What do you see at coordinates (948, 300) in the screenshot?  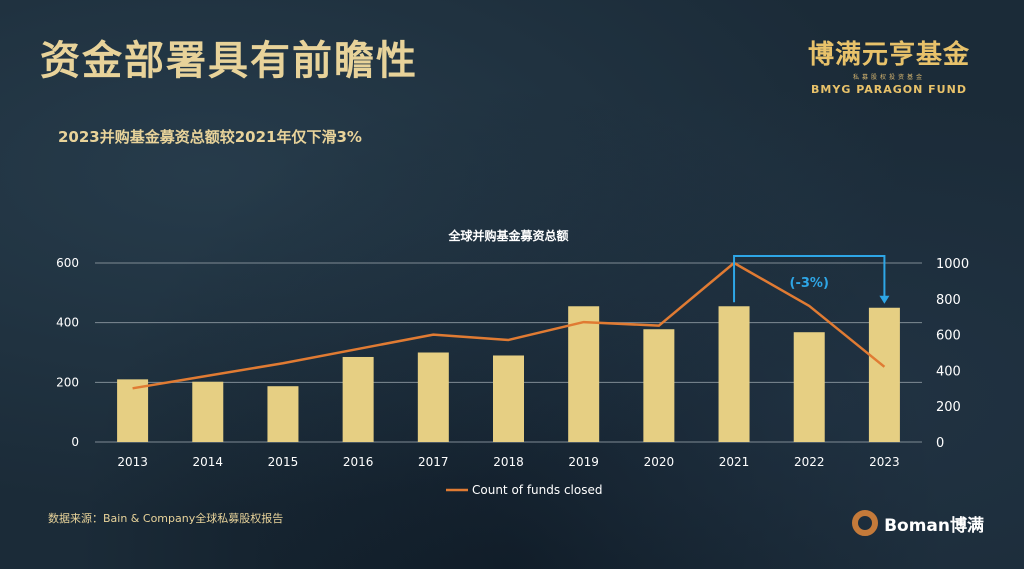 I see `y-right-tick-label: 800` at bounding box center [948, 300].